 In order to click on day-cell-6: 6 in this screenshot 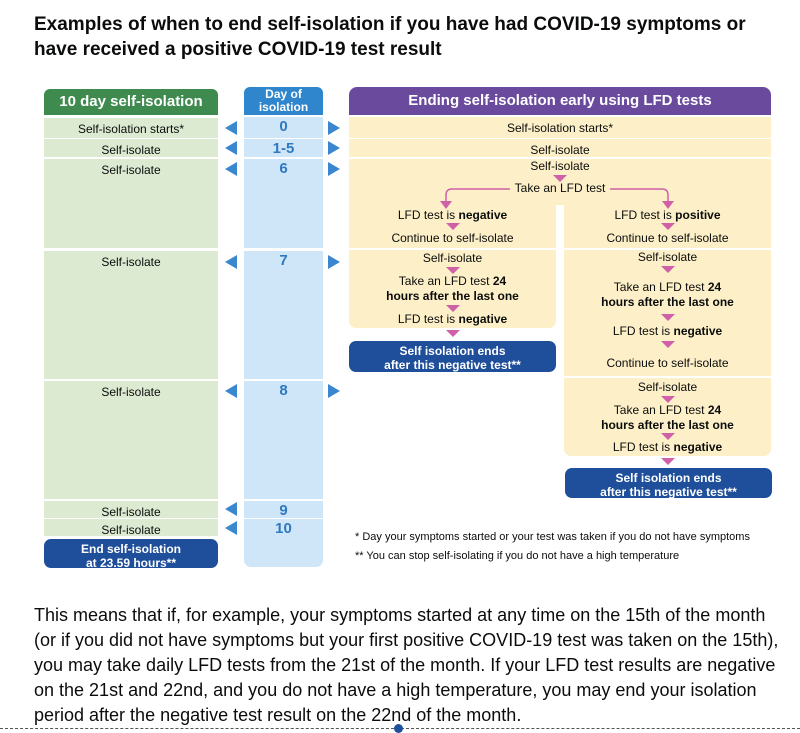, I will do `click(283, 203)`.